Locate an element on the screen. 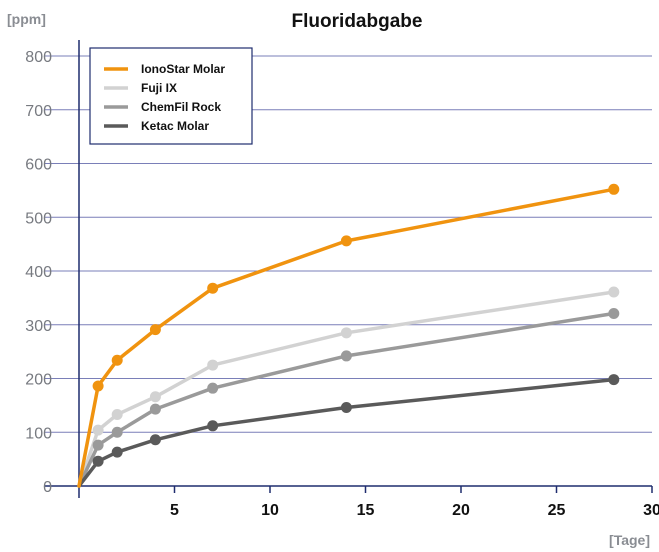  y-tick-label: 200 is located at coordinates (38, 380).